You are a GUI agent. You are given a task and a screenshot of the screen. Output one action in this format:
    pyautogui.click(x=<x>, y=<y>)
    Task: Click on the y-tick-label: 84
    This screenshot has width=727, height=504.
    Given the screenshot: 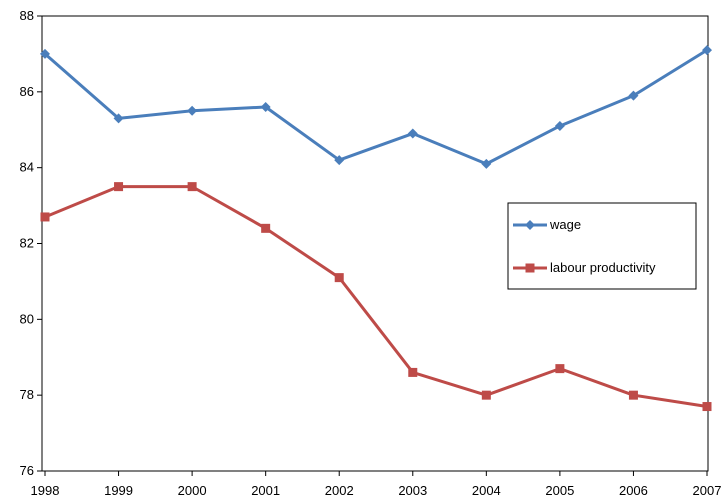 What is the action you would take?
    pyautogui.click(x=27, y=167)
    